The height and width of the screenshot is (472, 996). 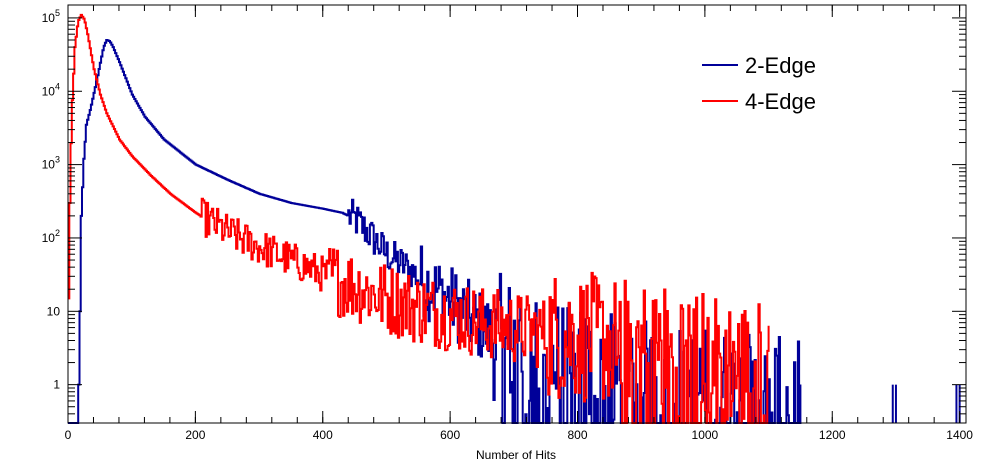 I want to click on x-tick-label: 0, so click(x=68, y=435).